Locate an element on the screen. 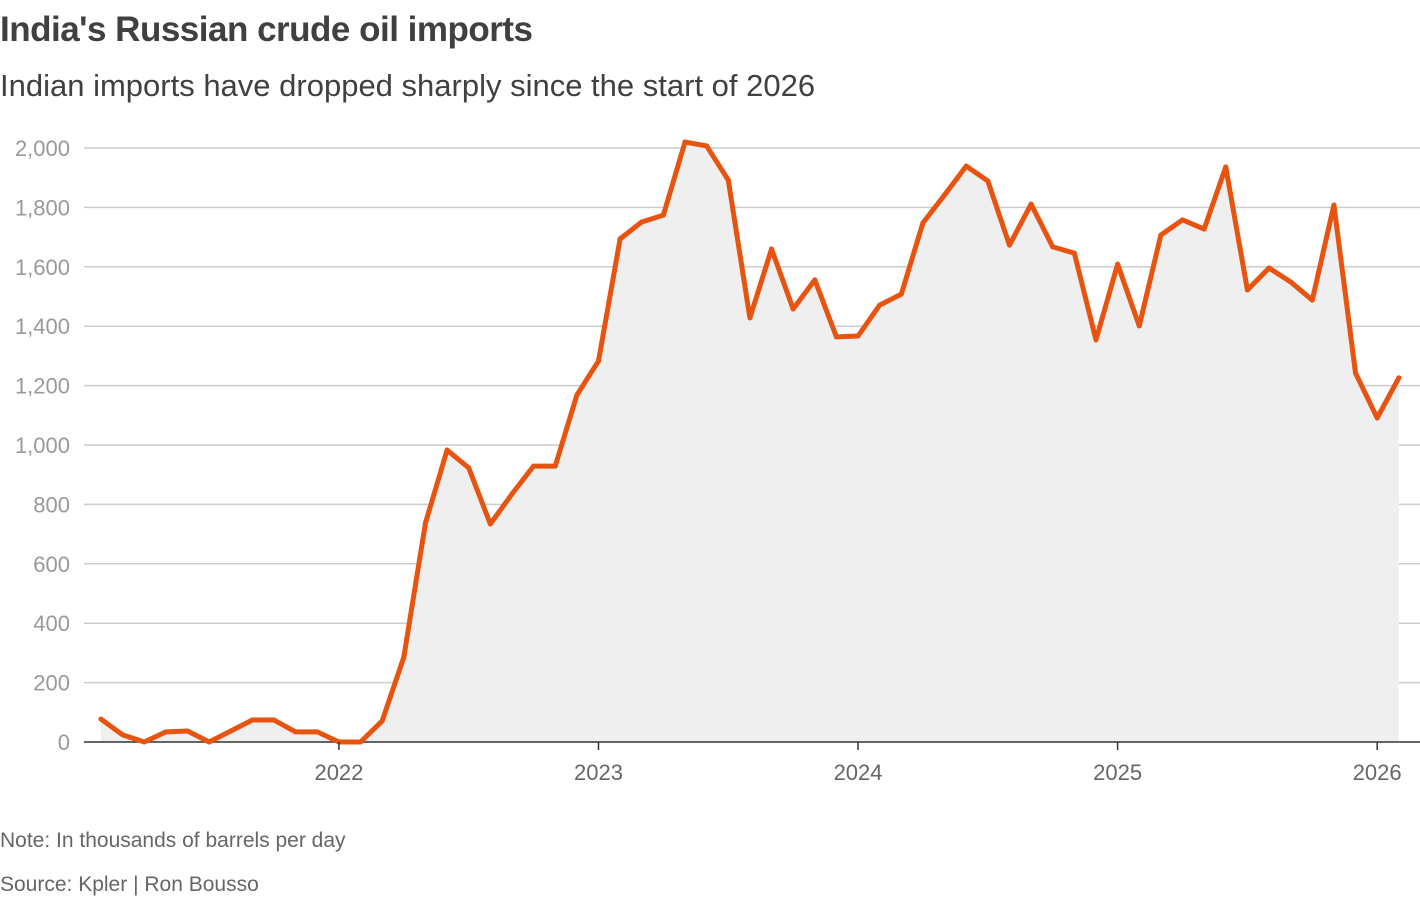  x-tick-label: 2022 is located at coordinates (338, 772).